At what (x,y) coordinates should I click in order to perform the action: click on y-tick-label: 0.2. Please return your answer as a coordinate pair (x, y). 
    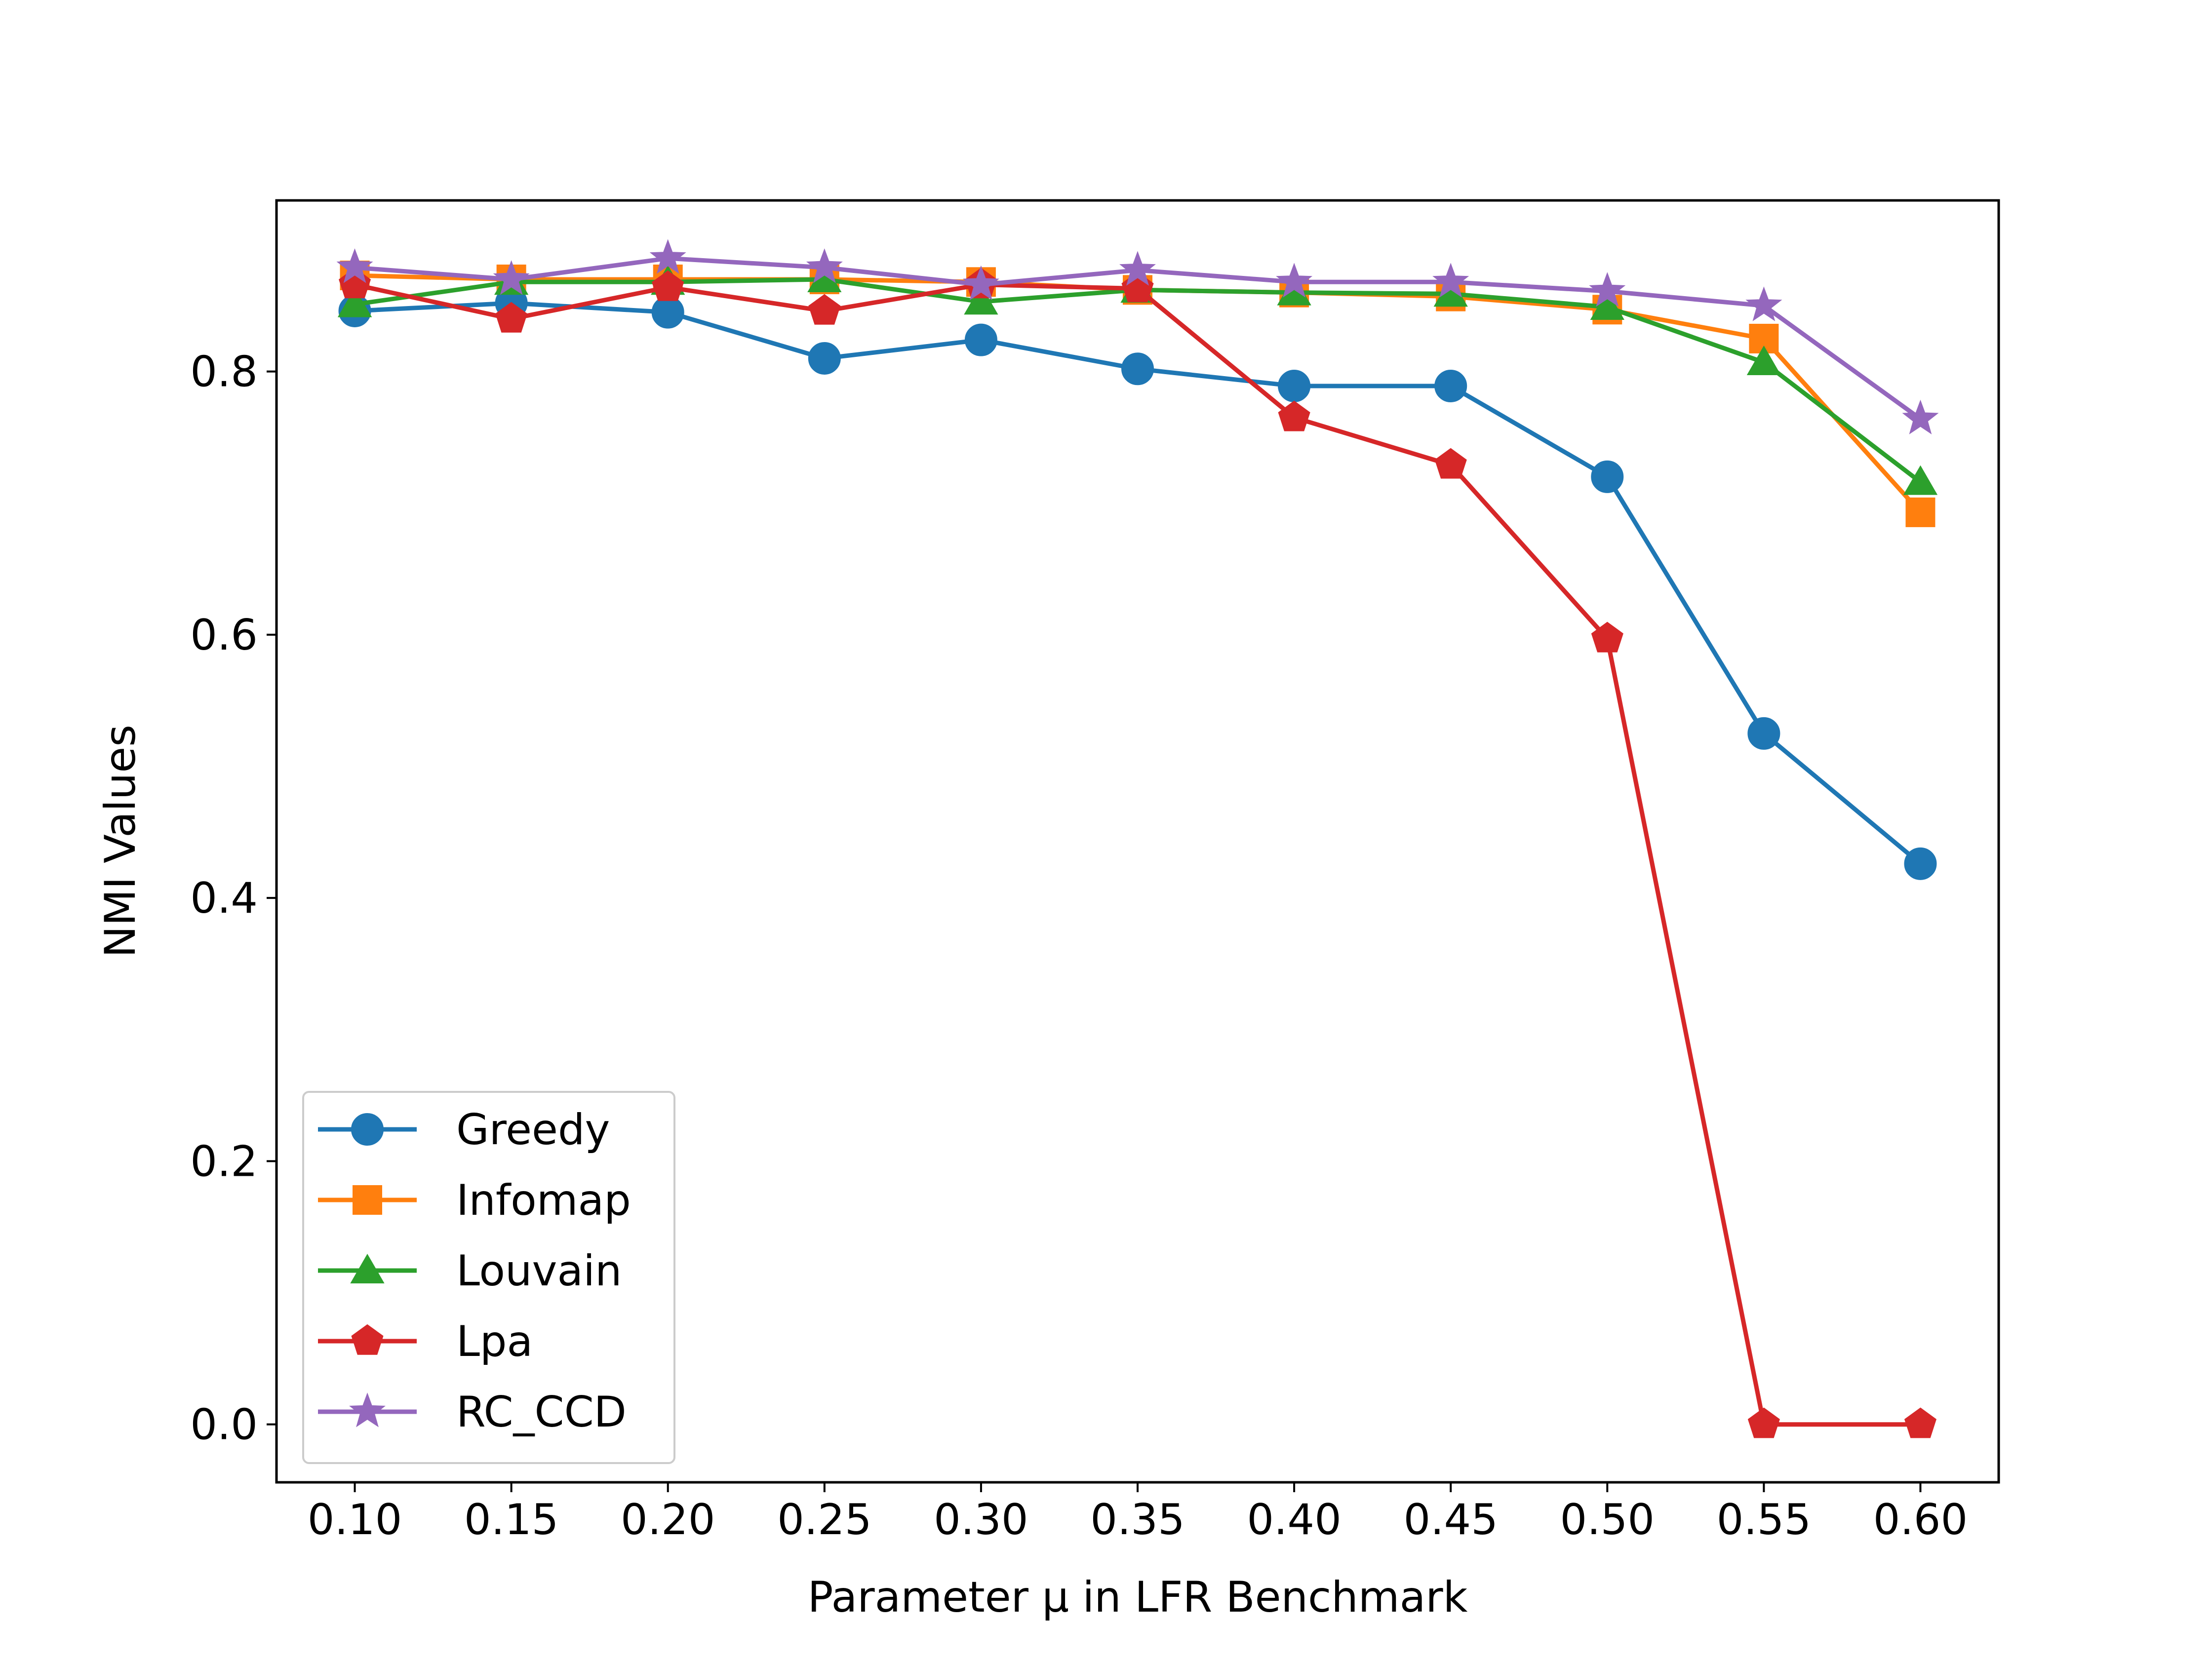
    Looking at the image, I should click on (224, 1161).